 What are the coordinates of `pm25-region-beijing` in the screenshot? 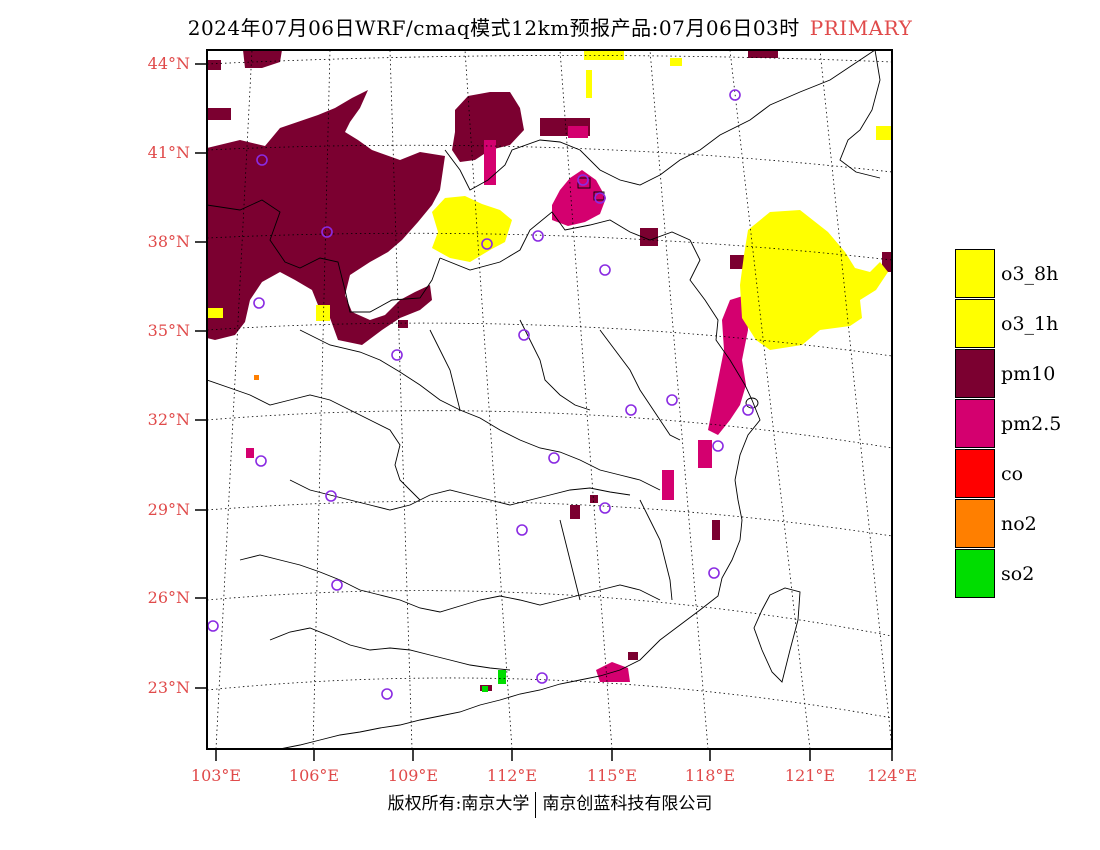 It's located at (579, 198).